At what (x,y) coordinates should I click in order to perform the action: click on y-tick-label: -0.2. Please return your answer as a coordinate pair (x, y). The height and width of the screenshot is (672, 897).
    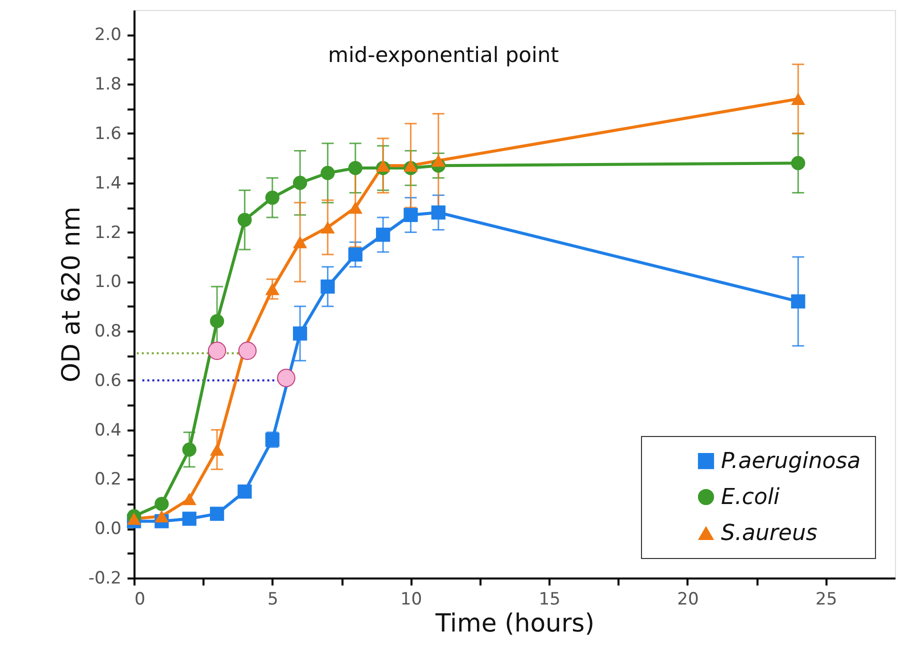
    Looking at the image, I should click on (105, 578).